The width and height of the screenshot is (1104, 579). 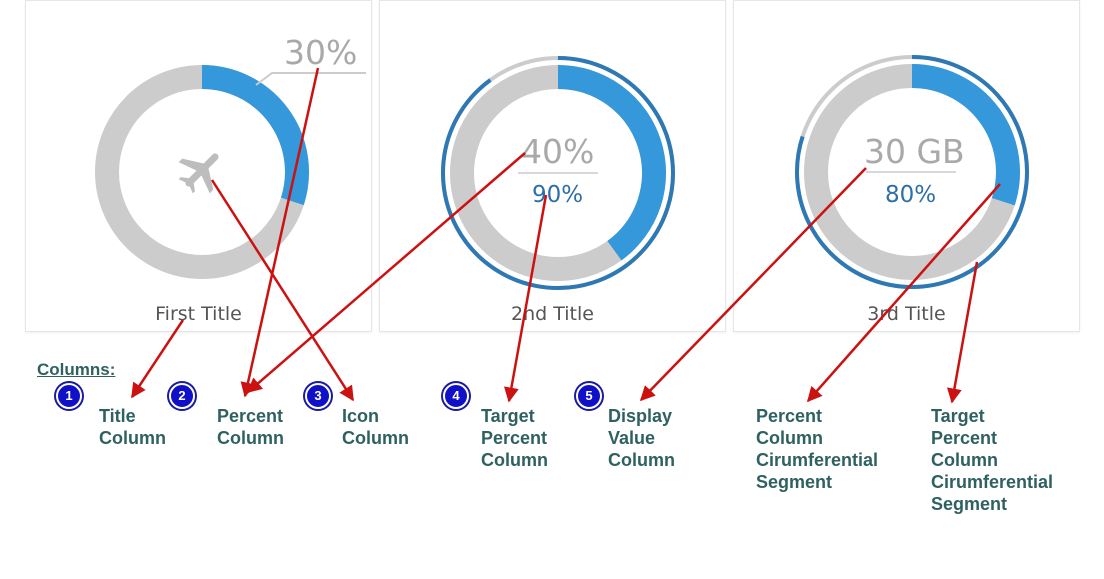 What do you see at coordinates (250, 427) in the screenshot?
I see `label-percent-column: Percent Column` at bounding box center [250, 427].